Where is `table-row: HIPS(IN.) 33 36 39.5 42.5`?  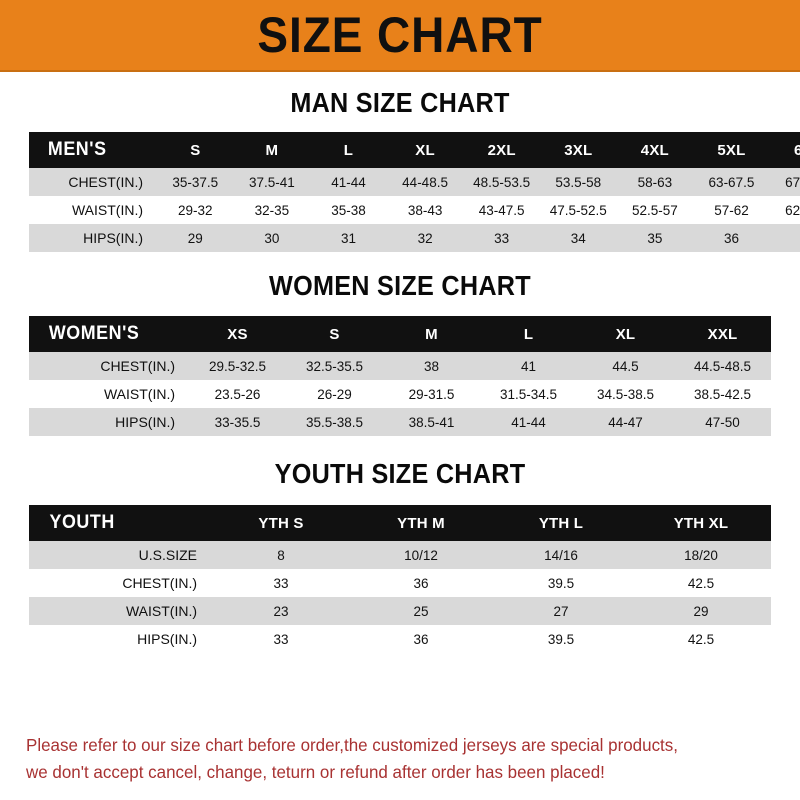
table-row: HIPS(IN.) 33 36 39.5 42.5 is located at coordinates (400, 639).